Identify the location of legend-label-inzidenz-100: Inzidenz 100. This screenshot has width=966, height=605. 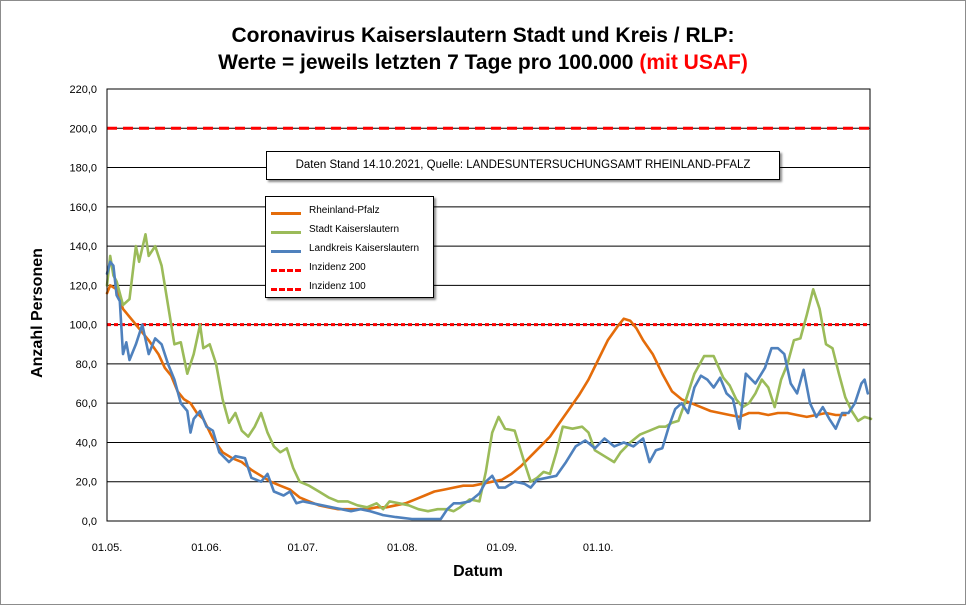
(337, 286).